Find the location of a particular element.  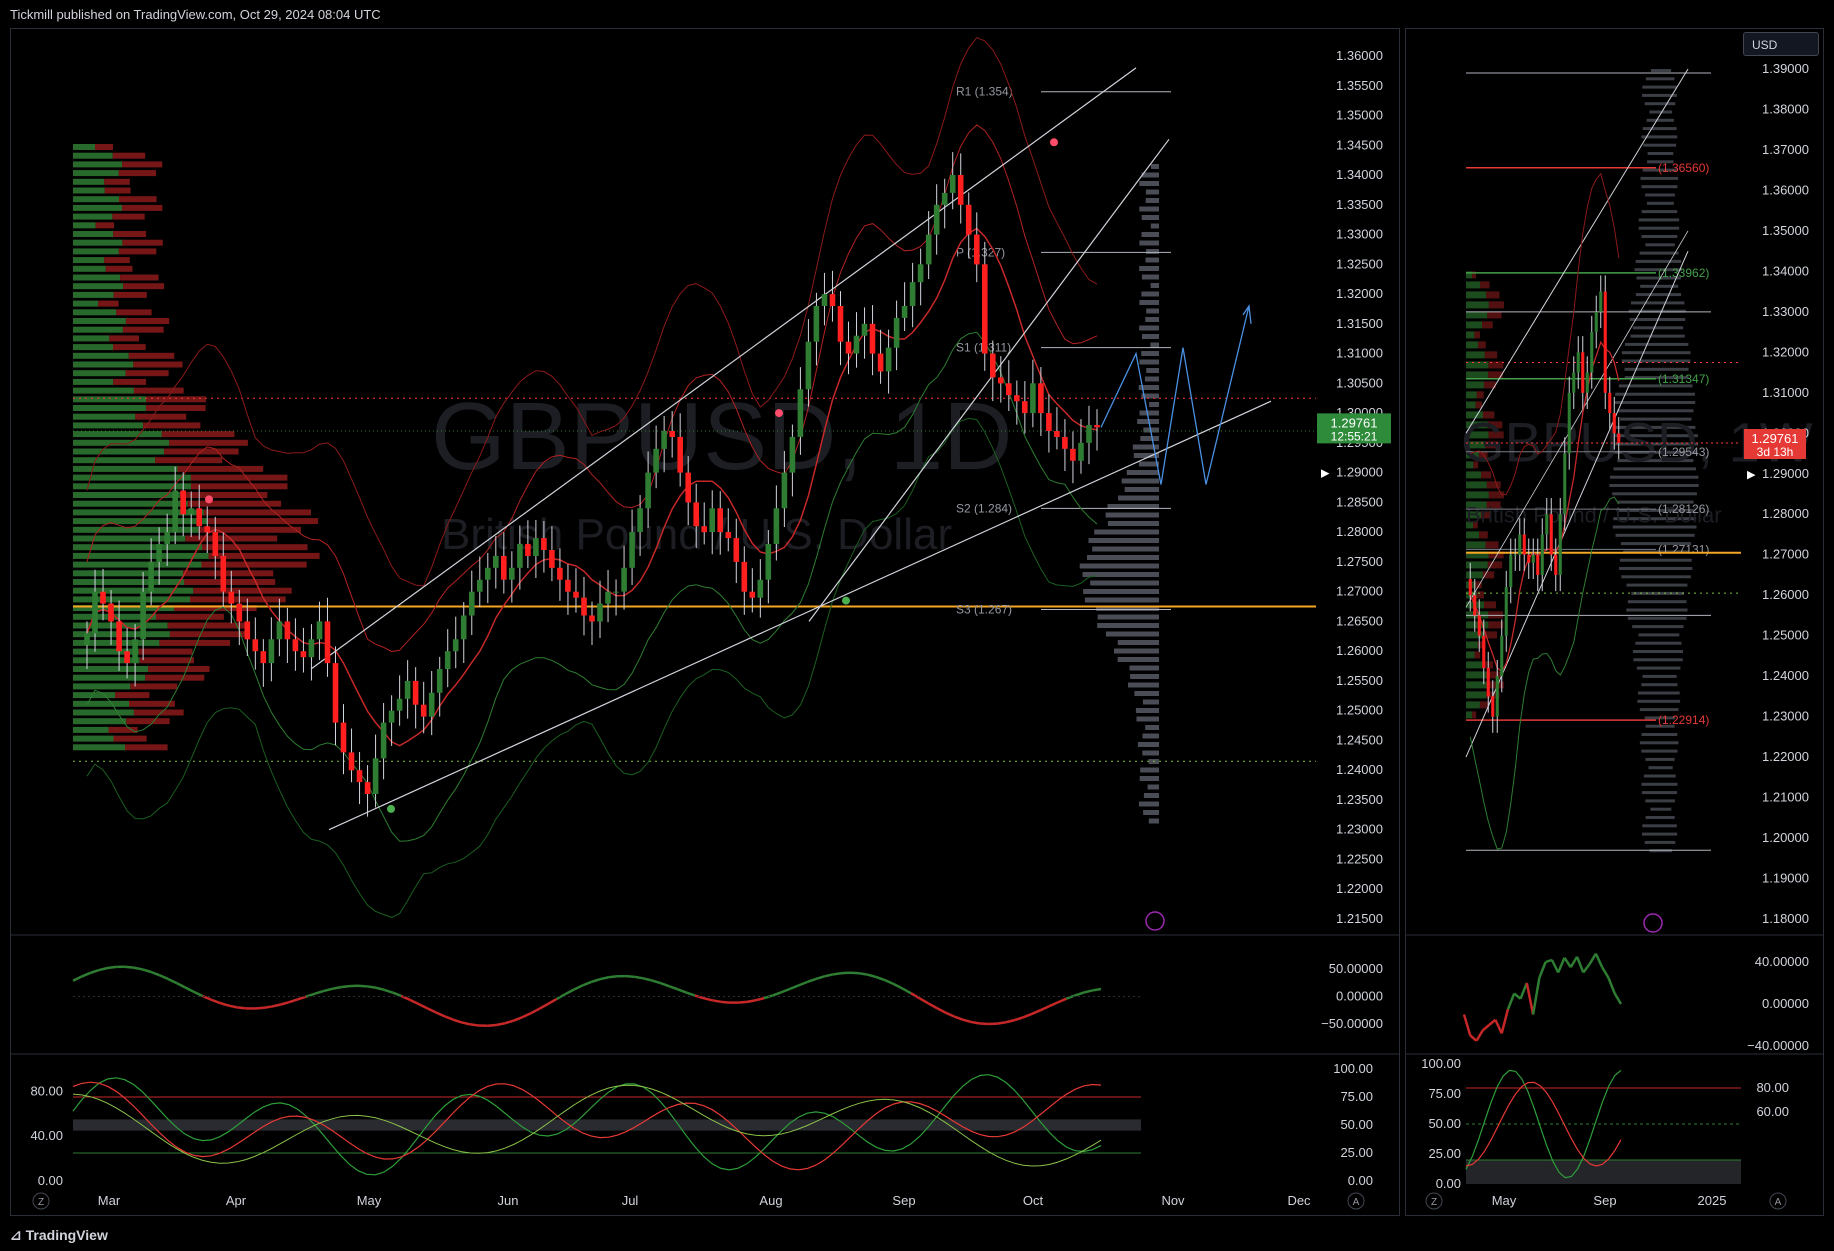

price-axis-tick: 1.30500 is located at coordinates (1359, 382).